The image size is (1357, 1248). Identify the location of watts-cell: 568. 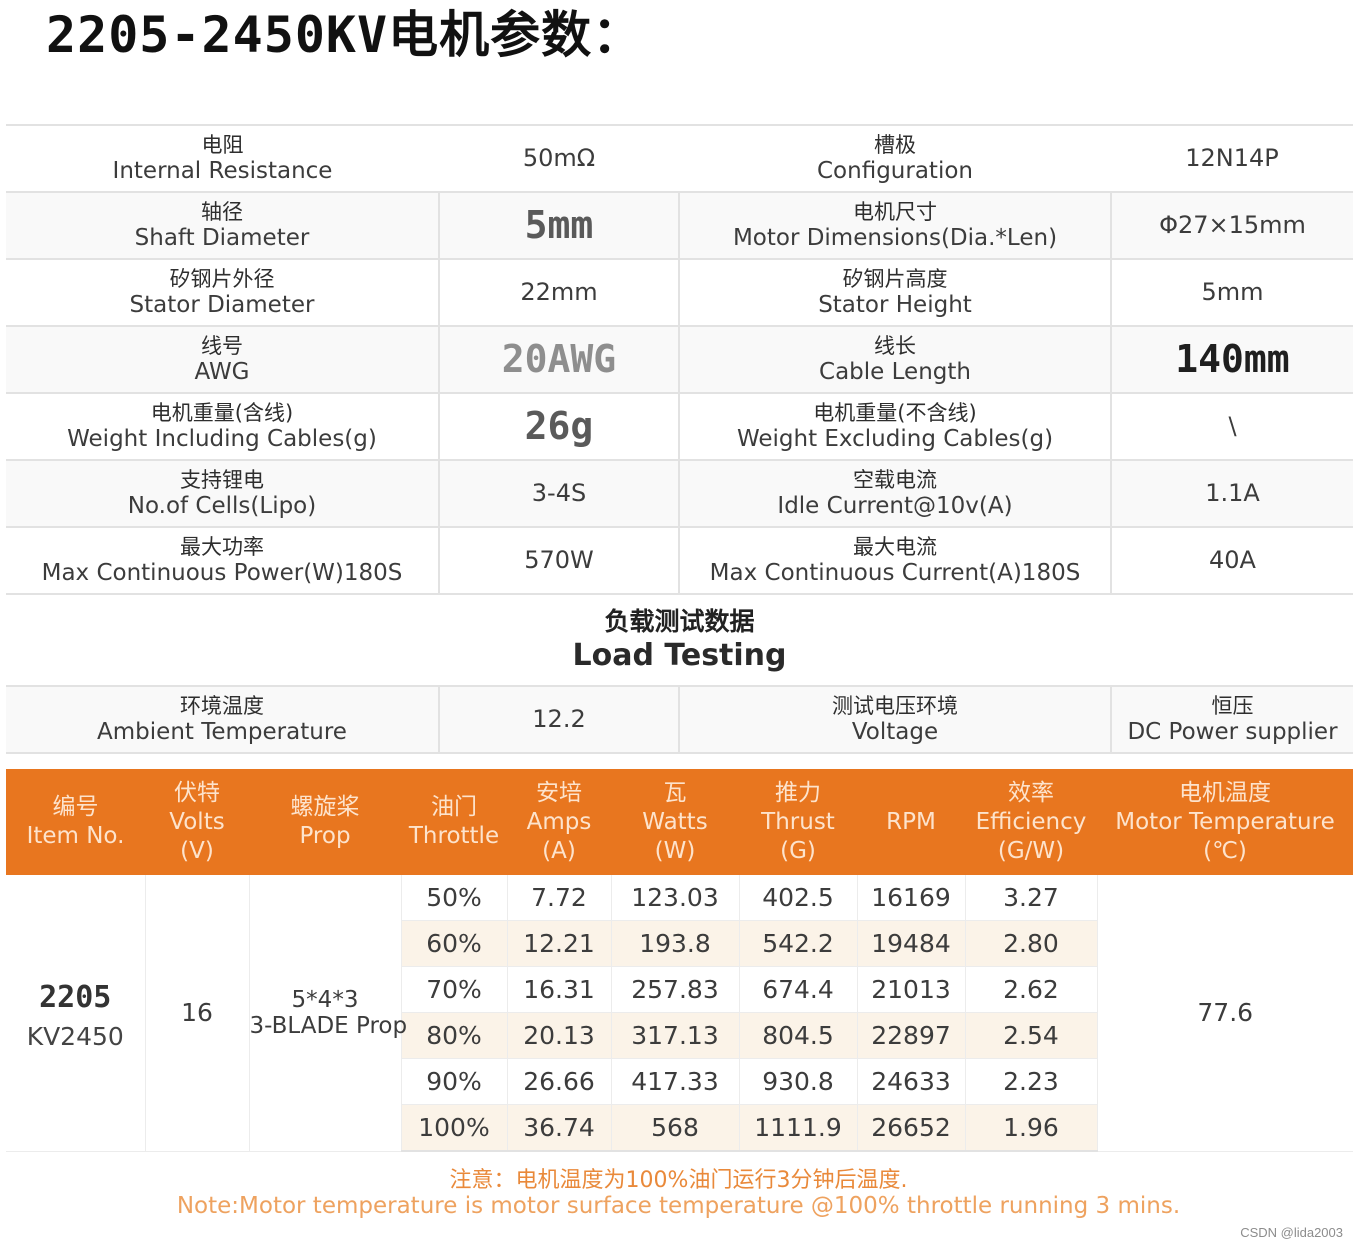
(674, 1128).